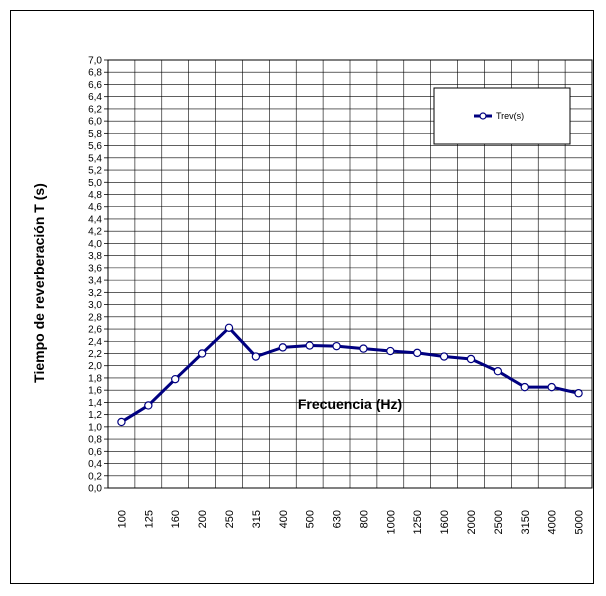  I want to click on y-tick-label: 5,4, so click(95, 158).